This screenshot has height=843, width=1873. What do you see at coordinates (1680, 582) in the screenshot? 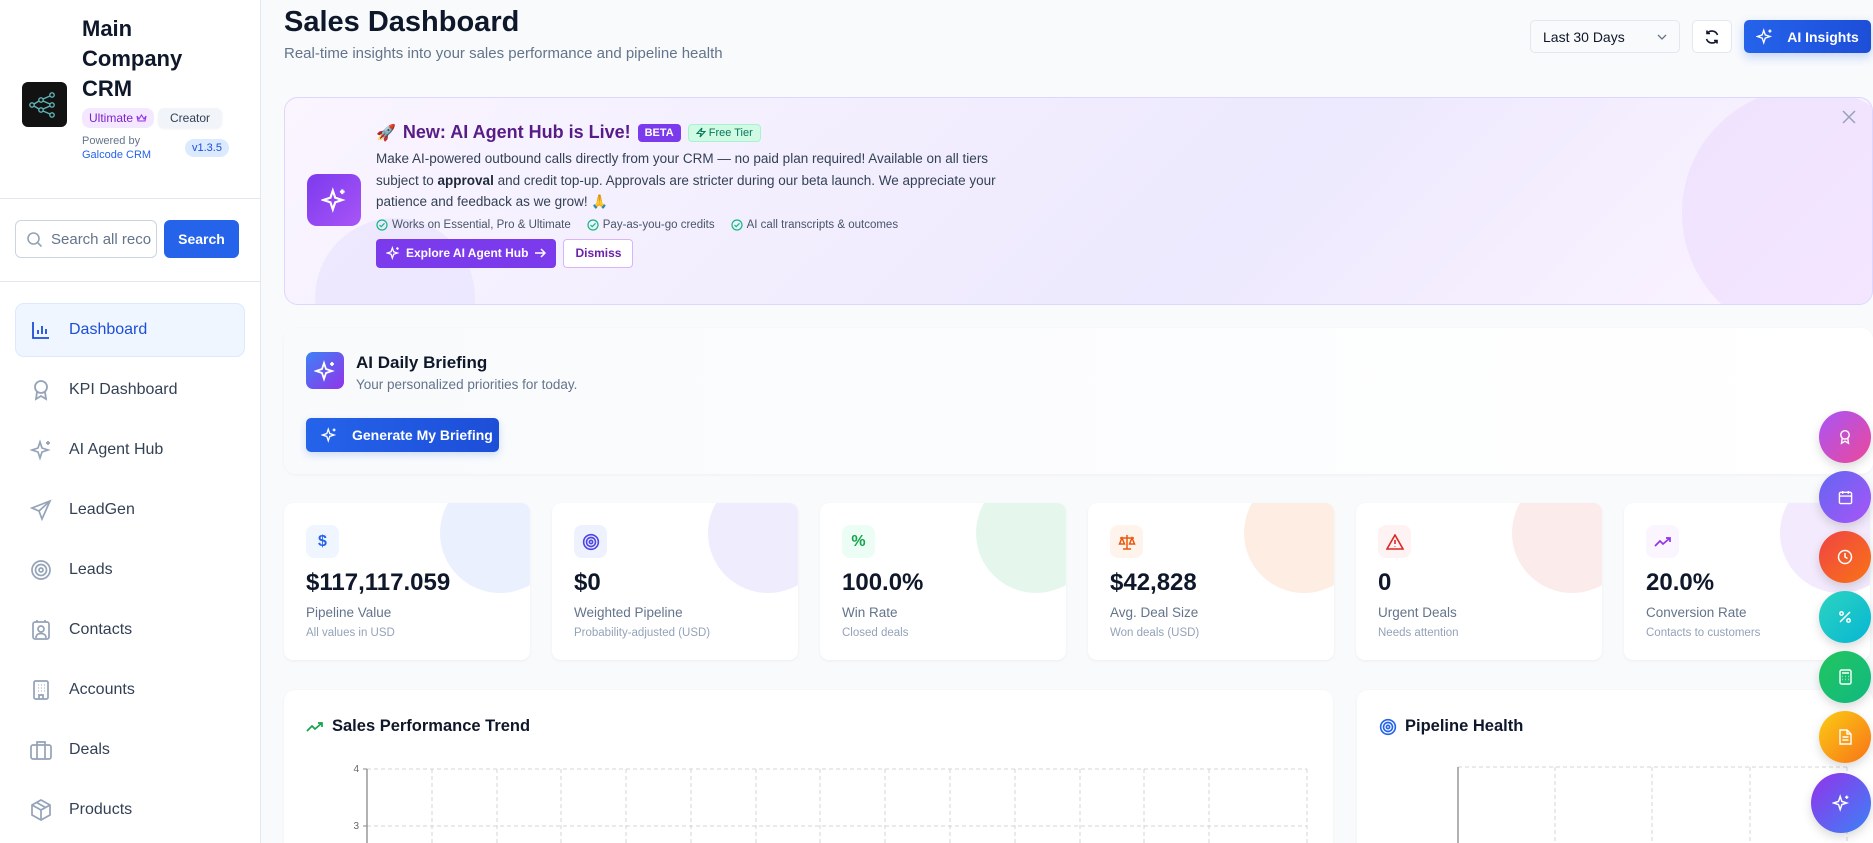
I see `kpi-value: 20.0%` at bounding box center [1680, 582].